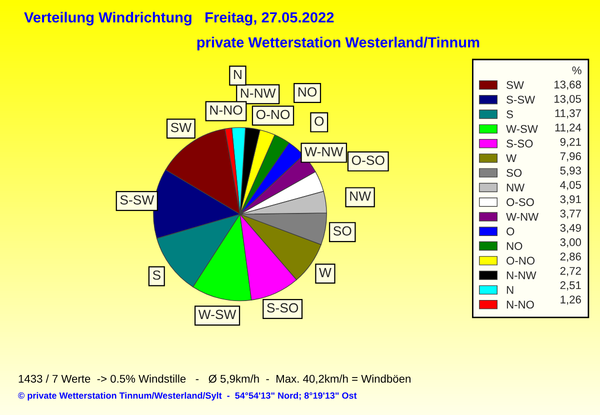 The height and width of the screenshot is (415, 600). I want to click on slice-label: N-NW, so click(258, 93).